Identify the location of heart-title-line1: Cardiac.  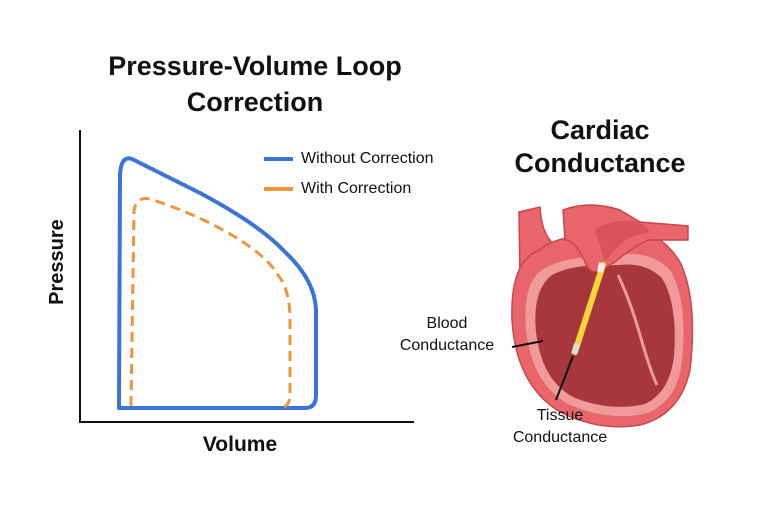
(600, 130).